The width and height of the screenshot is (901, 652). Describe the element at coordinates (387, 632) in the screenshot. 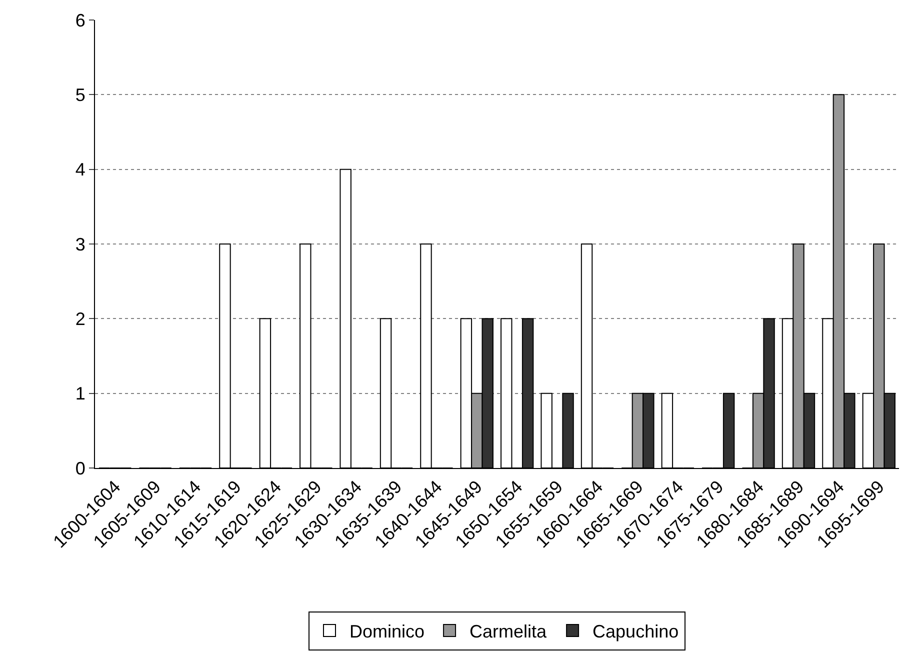

I see `legend-label: Dominico` at that location.